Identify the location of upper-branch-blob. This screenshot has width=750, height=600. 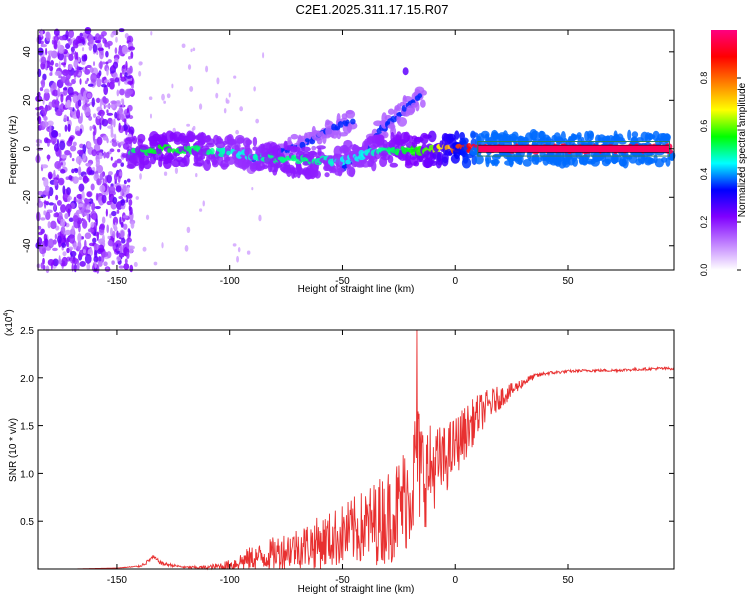
(307, 140).